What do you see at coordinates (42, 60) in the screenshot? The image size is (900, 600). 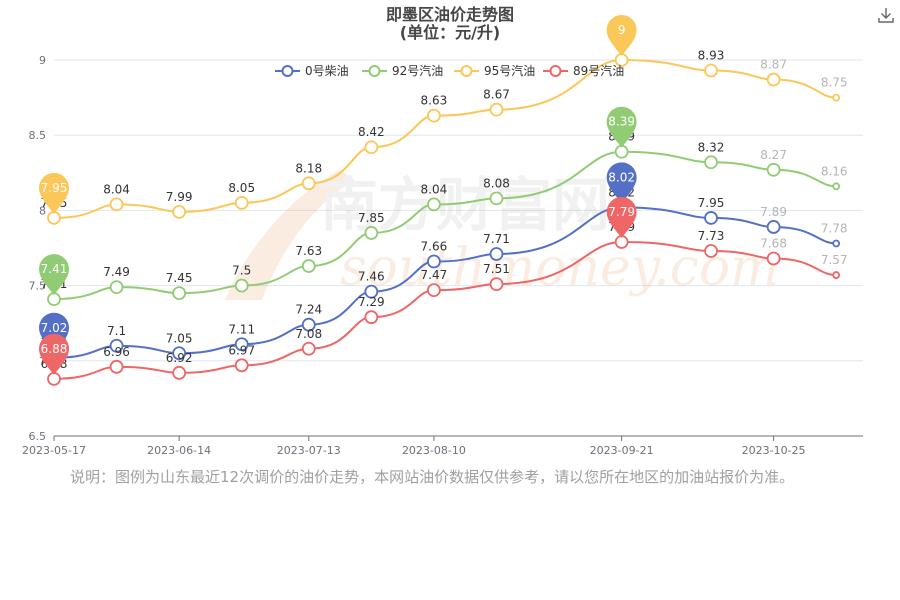 I see `y-tick-label: 9` at bounding box center [42, 60].